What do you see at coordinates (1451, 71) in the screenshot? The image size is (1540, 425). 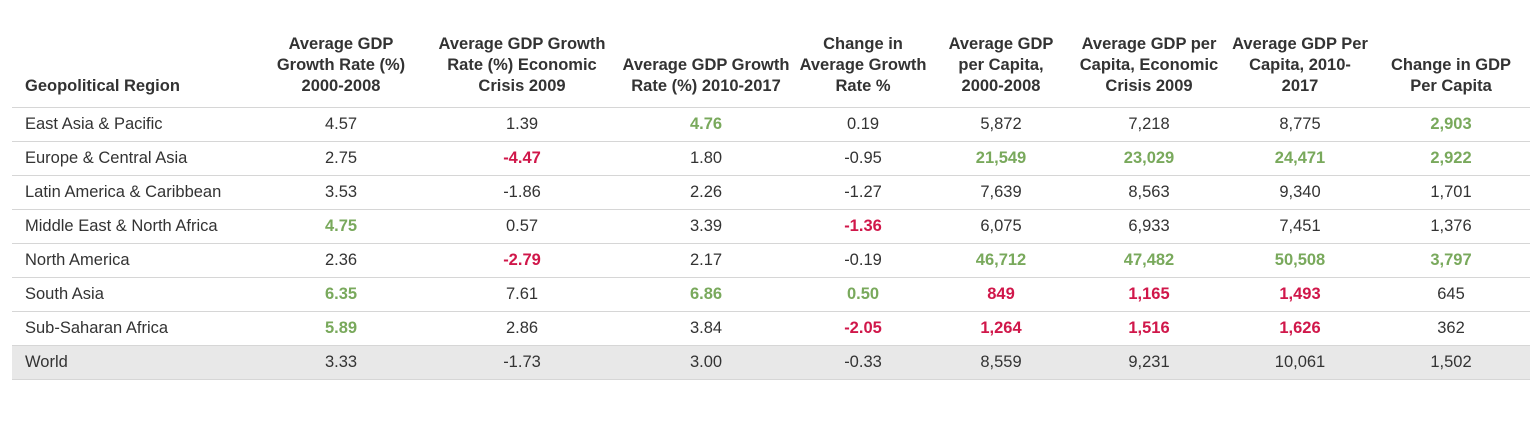 I see `column-header-change-gdp-per-capita: Change in GDP Per Capita` at bounding box center [1451, 71].